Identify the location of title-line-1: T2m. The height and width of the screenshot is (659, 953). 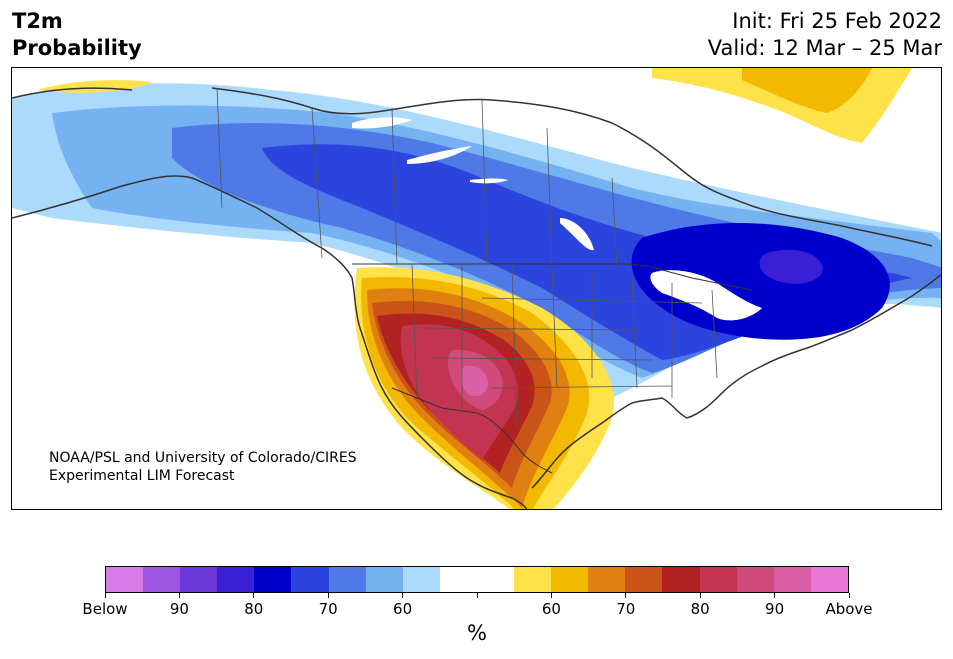
(37, 21).